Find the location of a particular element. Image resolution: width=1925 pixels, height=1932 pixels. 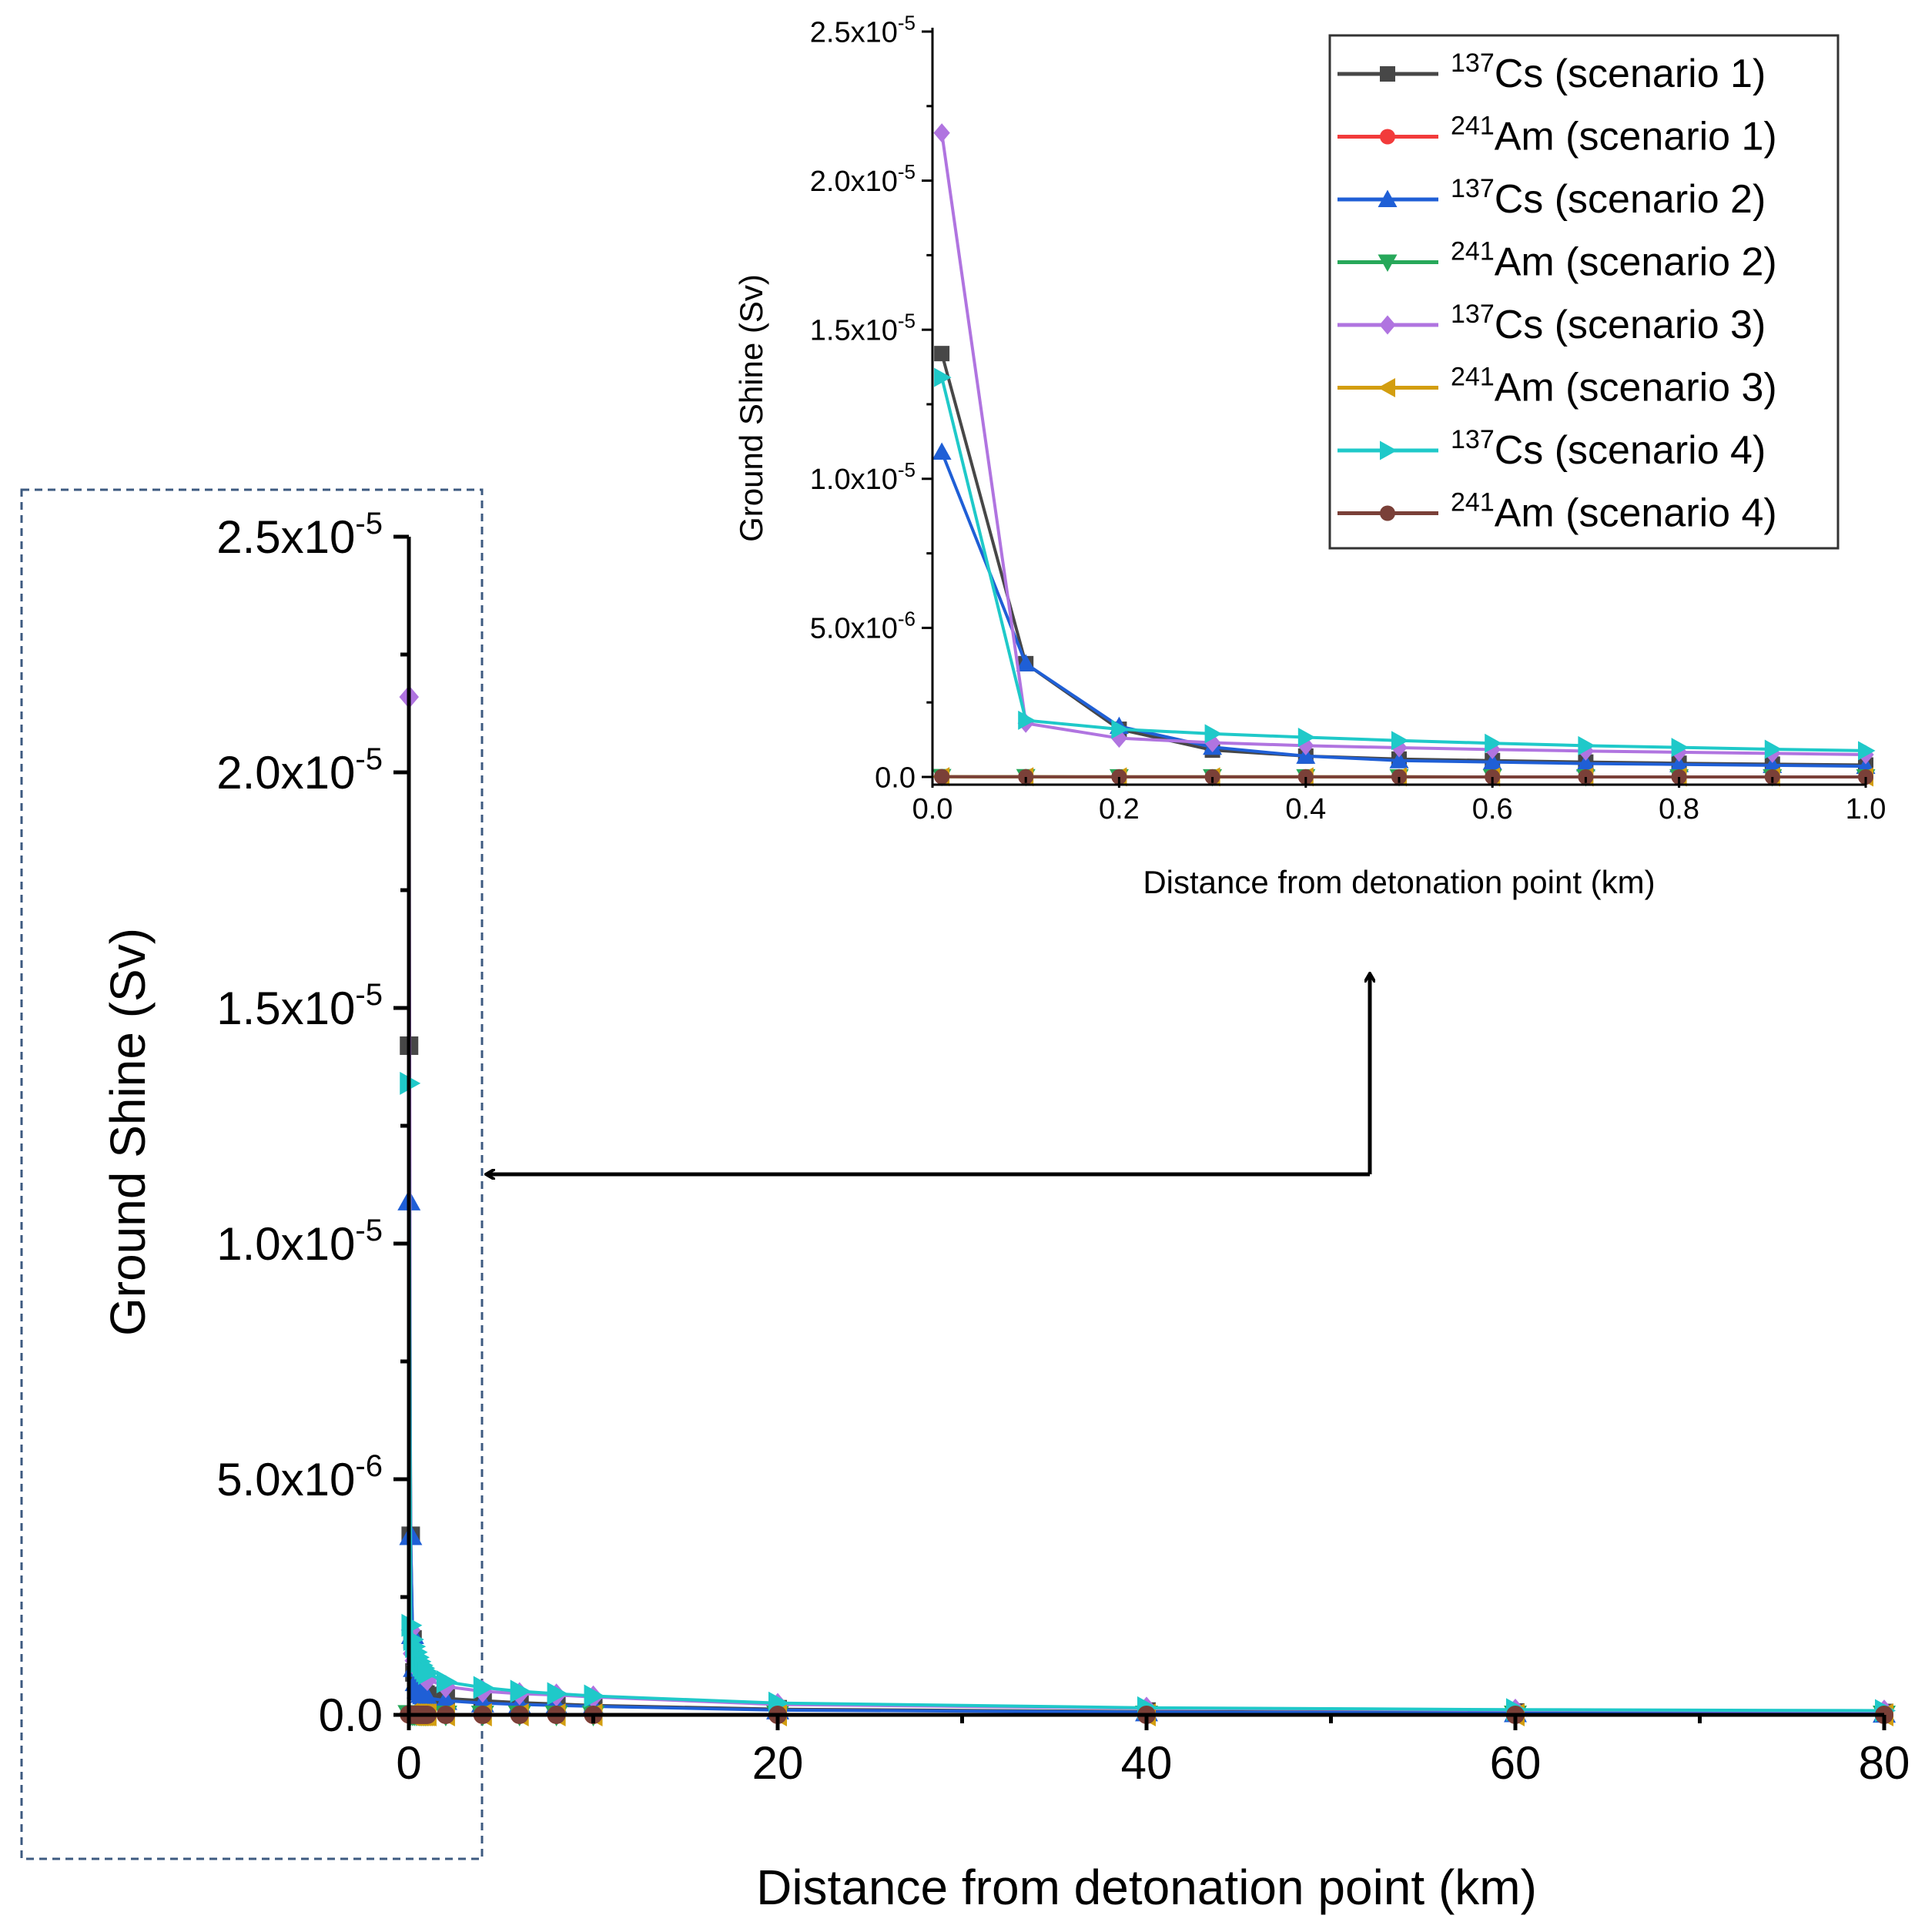

x-tick-label: 20 is located at coordinates (778, 1763).